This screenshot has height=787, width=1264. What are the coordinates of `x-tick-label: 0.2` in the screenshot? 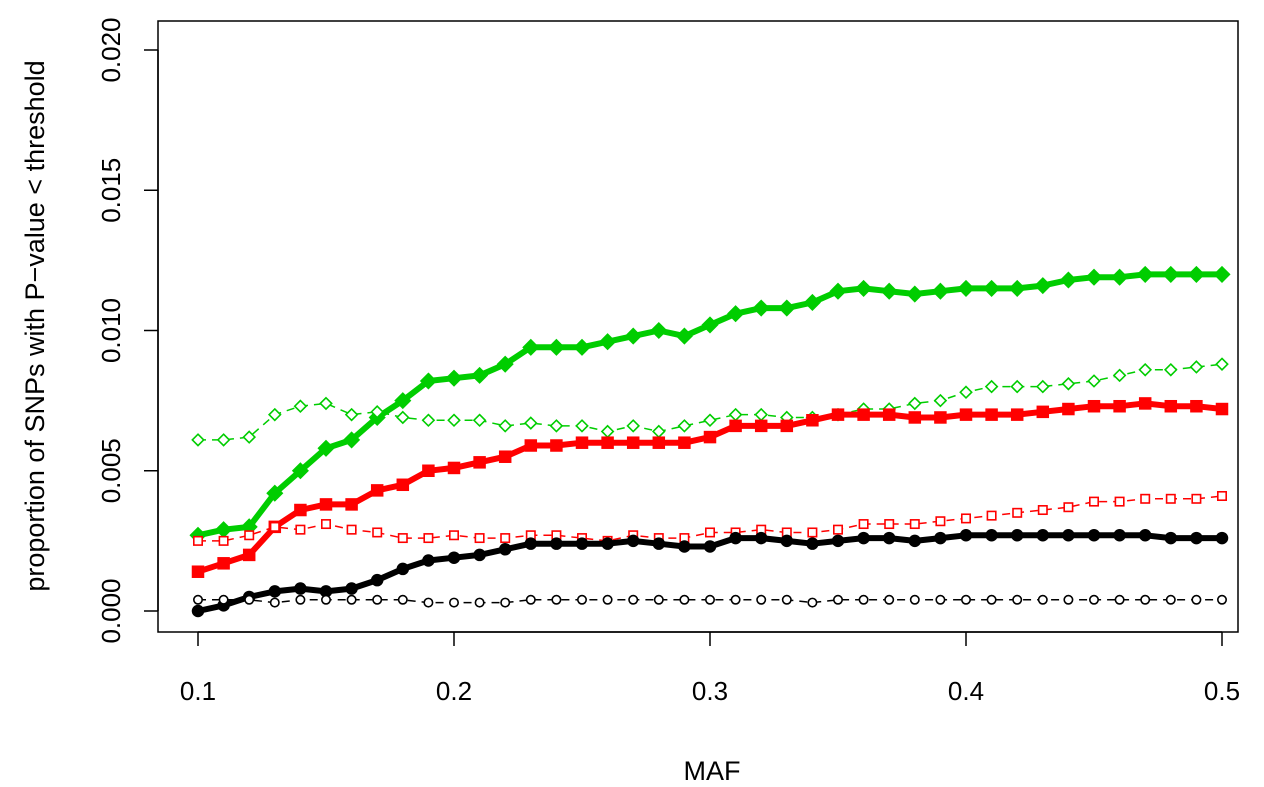 It's located at (454, 691).